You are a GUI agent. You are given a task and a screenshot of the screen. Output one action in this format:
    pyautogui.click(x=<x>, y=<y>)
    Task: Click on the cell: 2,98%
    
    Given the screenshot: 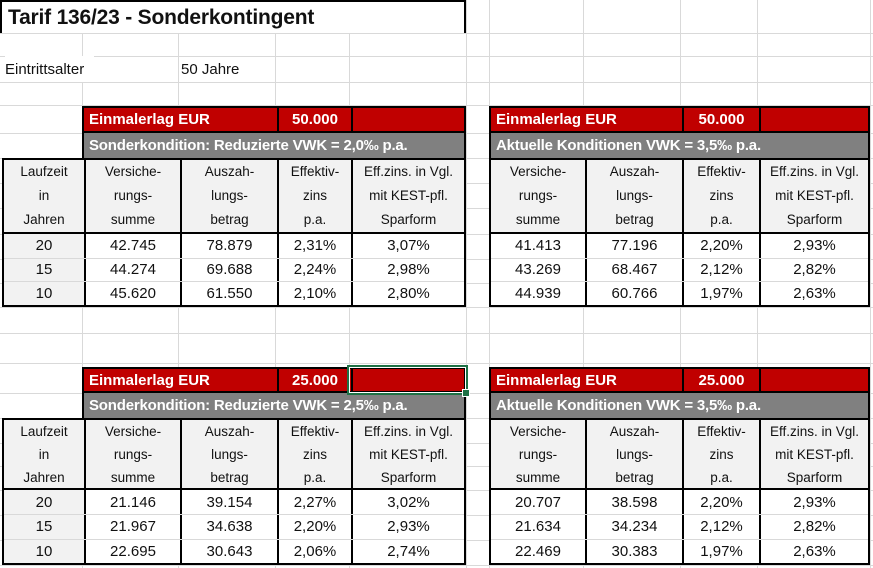 What is the action you would take?
    pyautogui.click(x=407, y=270)
    